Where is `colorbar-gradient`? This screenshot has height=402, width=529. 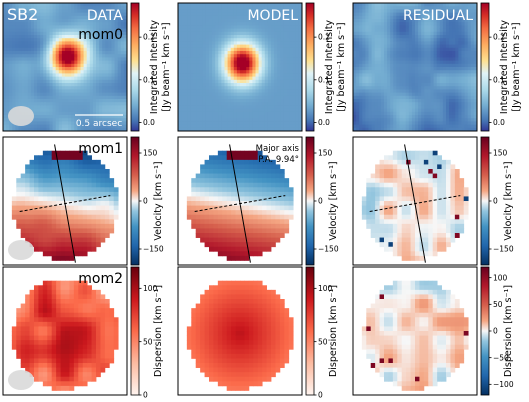 colorbar-gradient is located at coordinates (310, 67).